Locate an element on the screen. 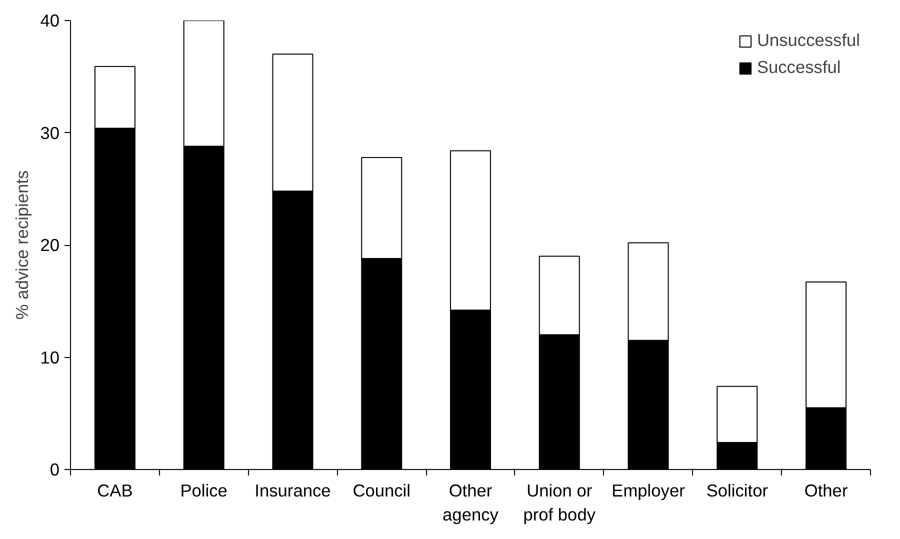 This screenshot has width=900, height=539. y-tick-label: 10 is located at coordinates (50, 357).